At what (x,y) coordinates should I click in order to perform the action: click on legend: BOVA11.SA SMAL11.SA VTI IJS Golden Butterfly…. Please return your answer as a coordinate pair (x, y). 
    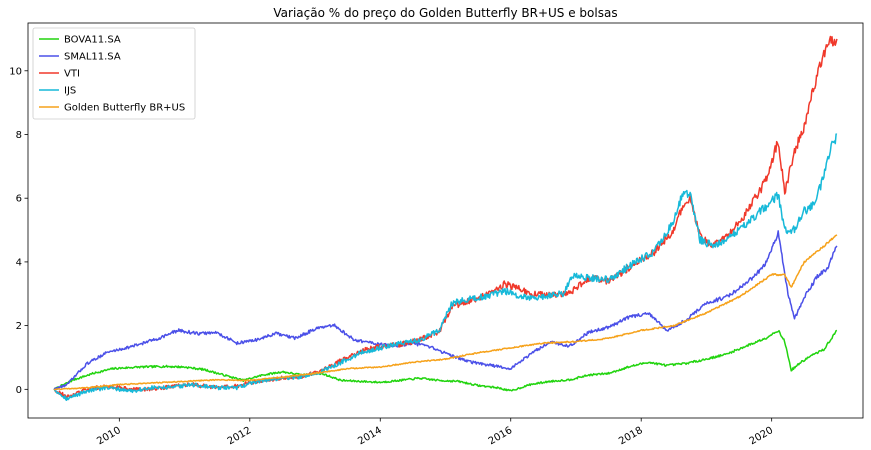
    Looking at the image, I should click on (114, 73).